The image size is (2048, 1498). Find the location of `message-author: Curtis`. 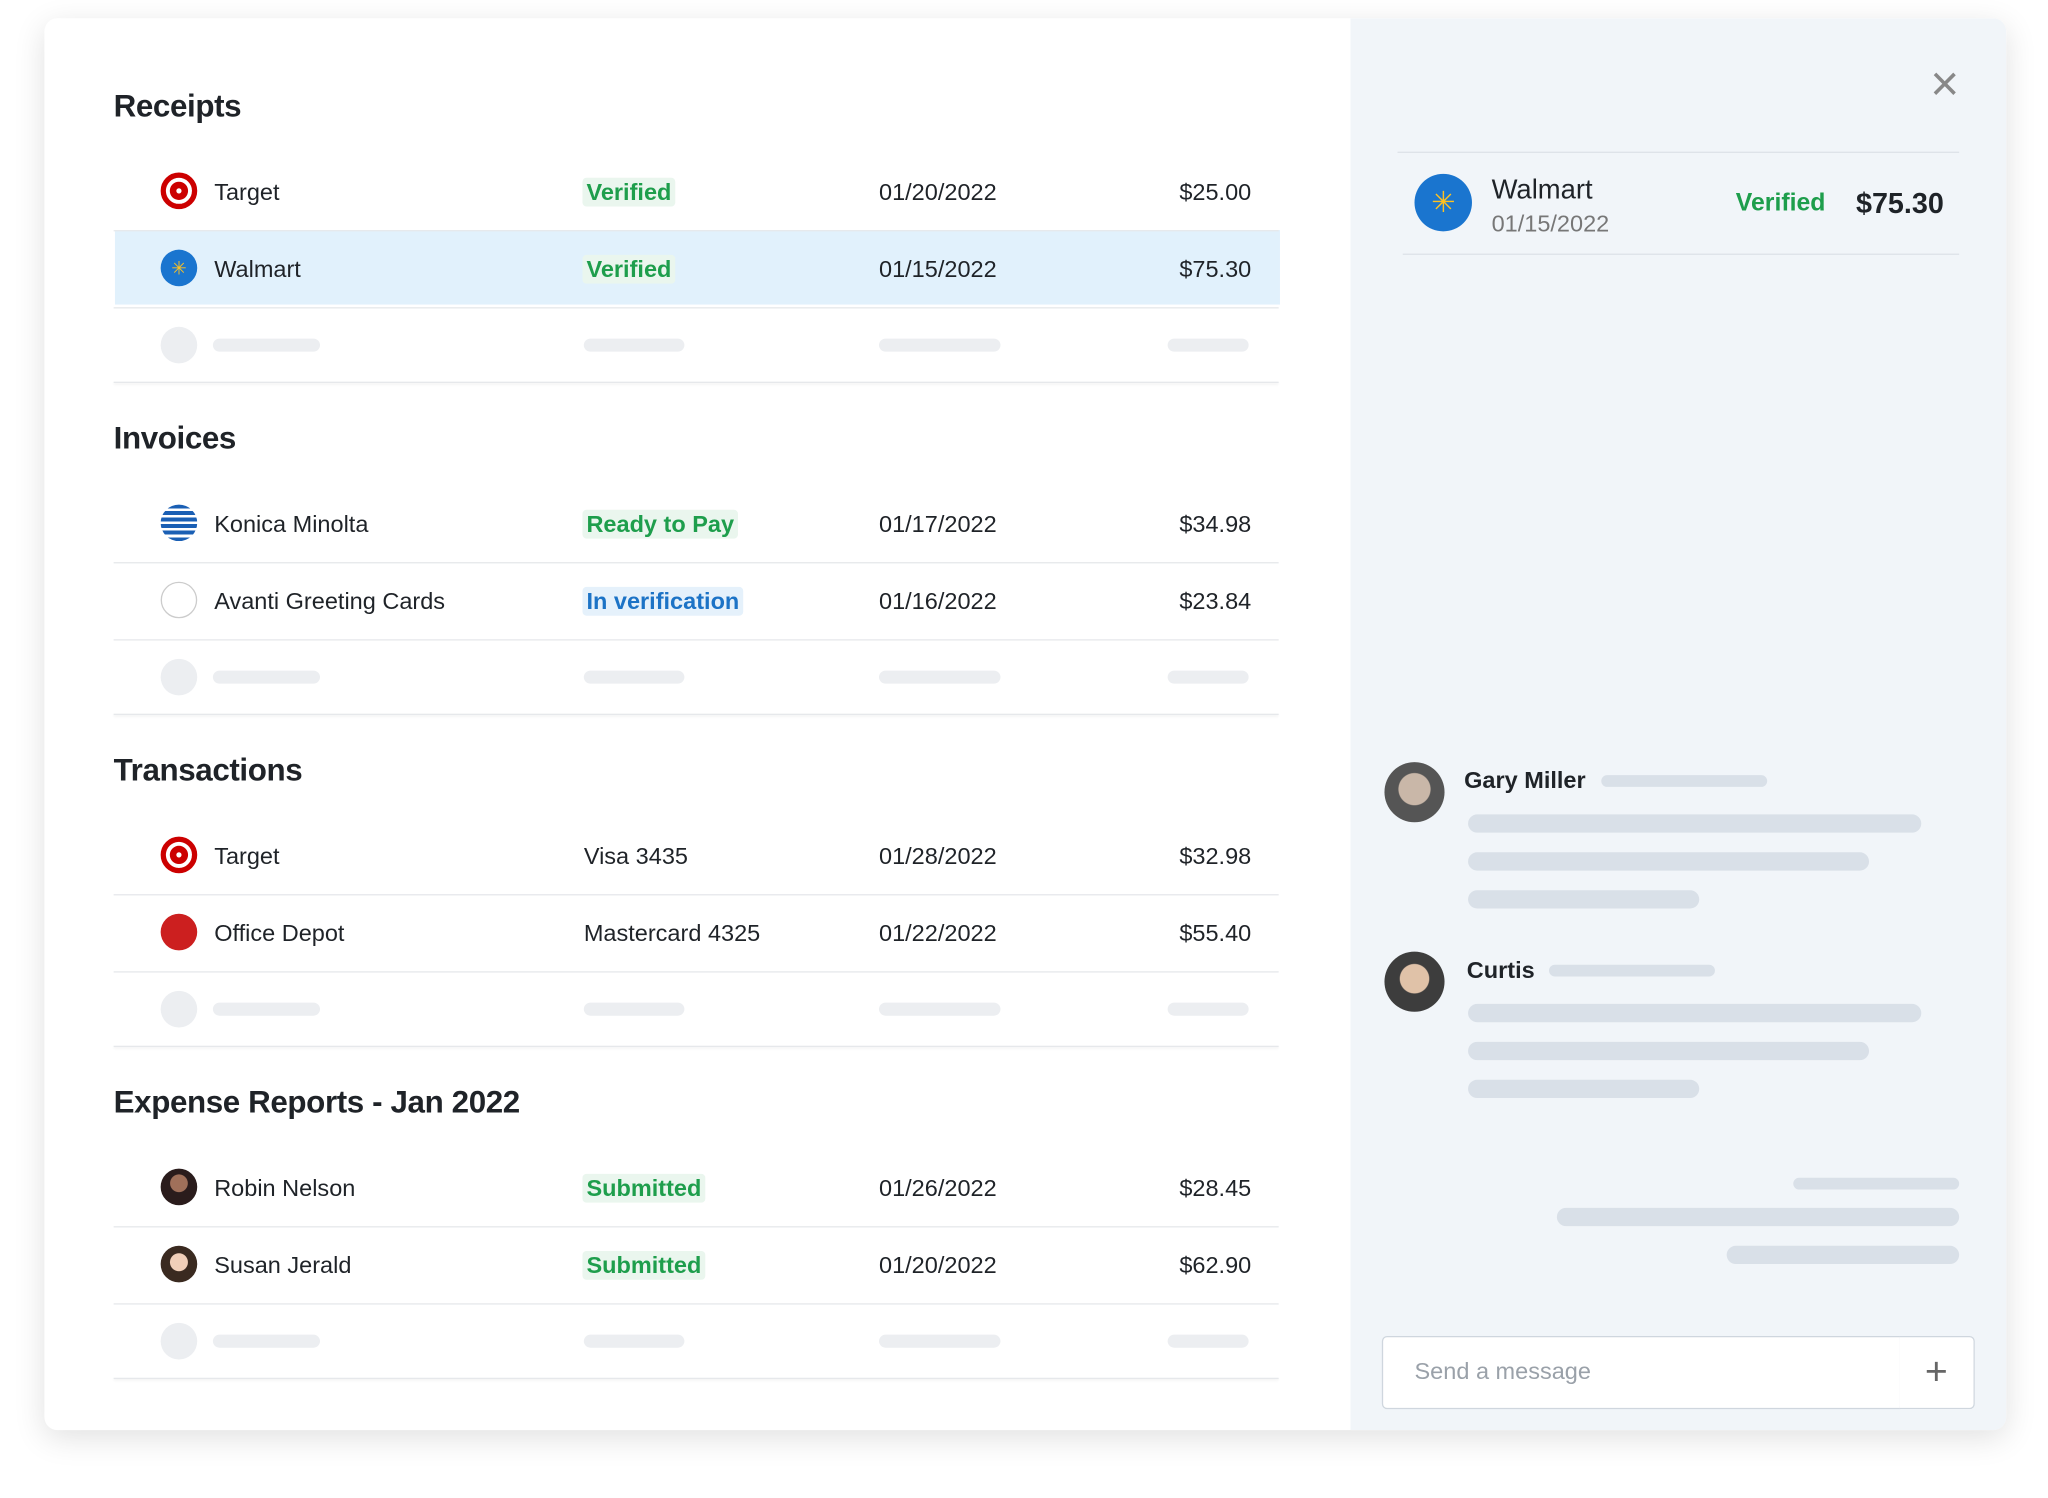

message-author: Curtis is located at coordinates (1500, 970).